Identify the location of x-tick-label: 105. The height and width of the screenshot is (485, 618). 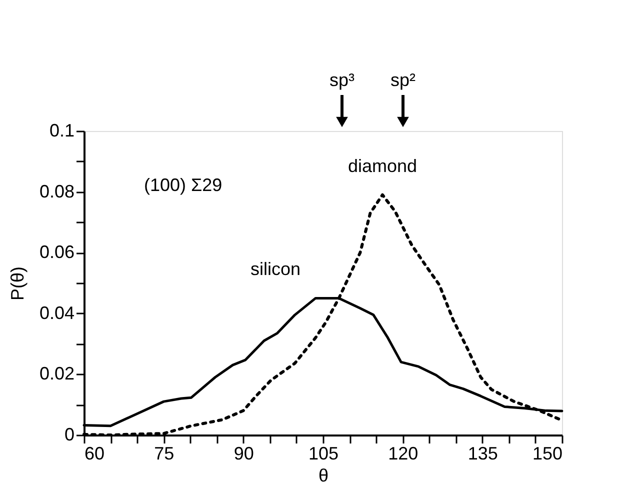
(323, 454).